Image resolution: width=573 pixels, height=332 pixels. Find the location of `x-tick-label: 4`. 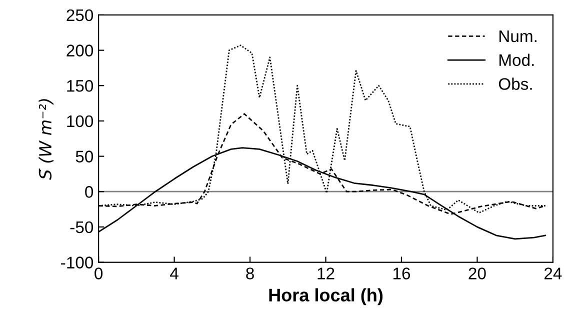

x-tick-label: 4 is located at coordinates (174, 274).